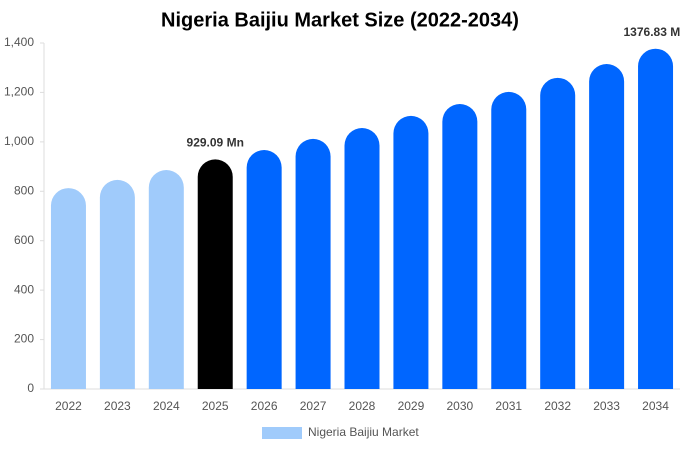 The image size is (680, 450). Describe the element at coordinates (362, 406) in the screenshot. I see `x-tick-label: 2028` at that location.